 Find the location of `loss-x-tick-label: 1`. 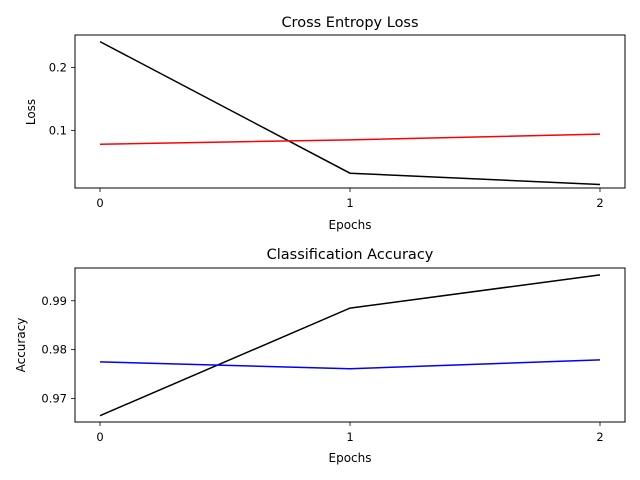

loss-x-tick-label: 1 is located at coordinates (349, 203).